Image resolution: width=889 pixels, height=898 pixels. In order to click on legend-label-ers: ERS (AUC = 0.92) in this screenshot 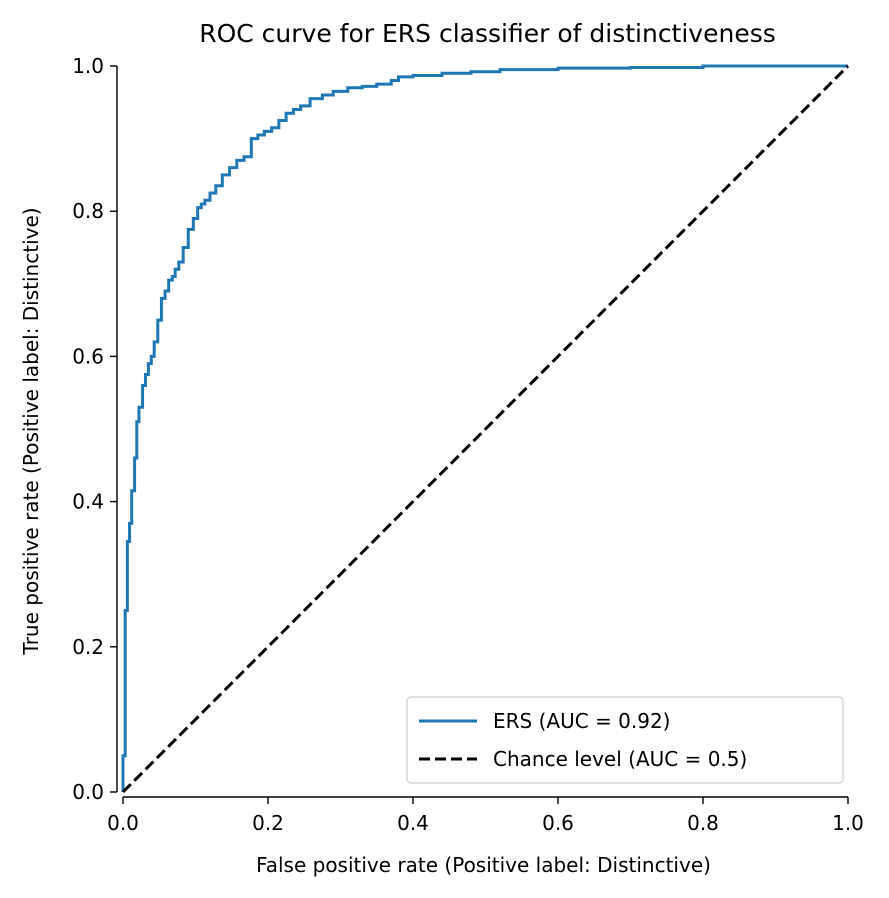, I will do `click(581, 721)`.